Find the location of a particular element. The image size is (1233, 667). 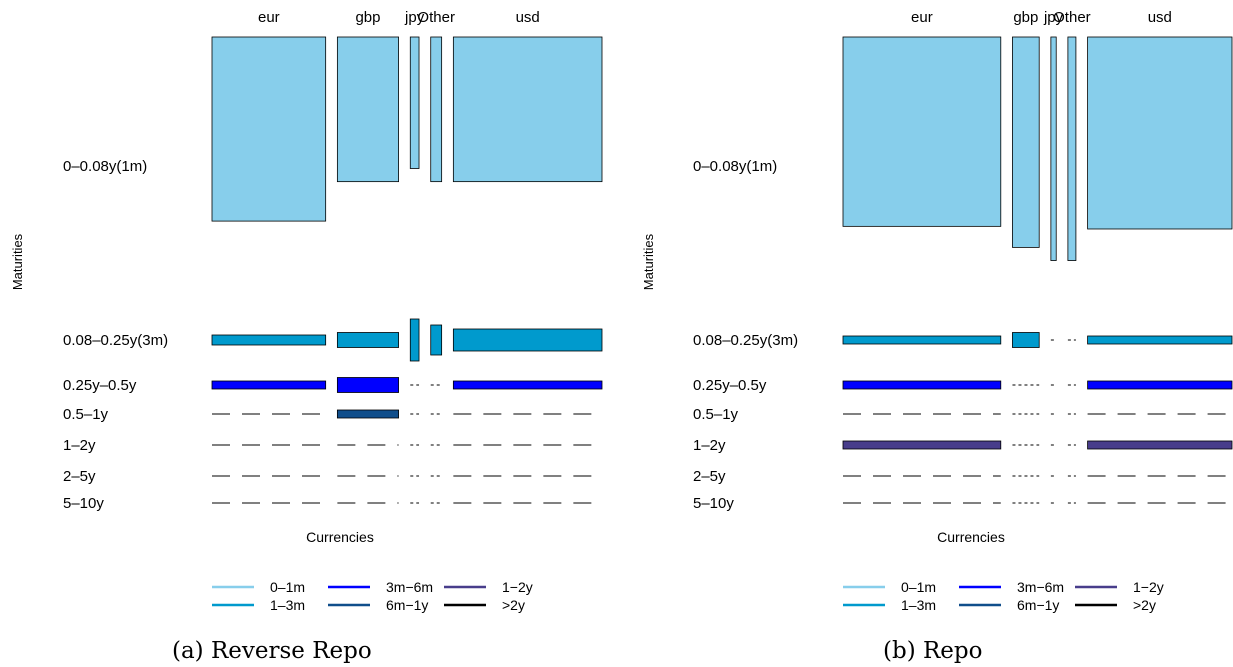

panel-caption: (b) Repo is located at coordinates (932, 651).